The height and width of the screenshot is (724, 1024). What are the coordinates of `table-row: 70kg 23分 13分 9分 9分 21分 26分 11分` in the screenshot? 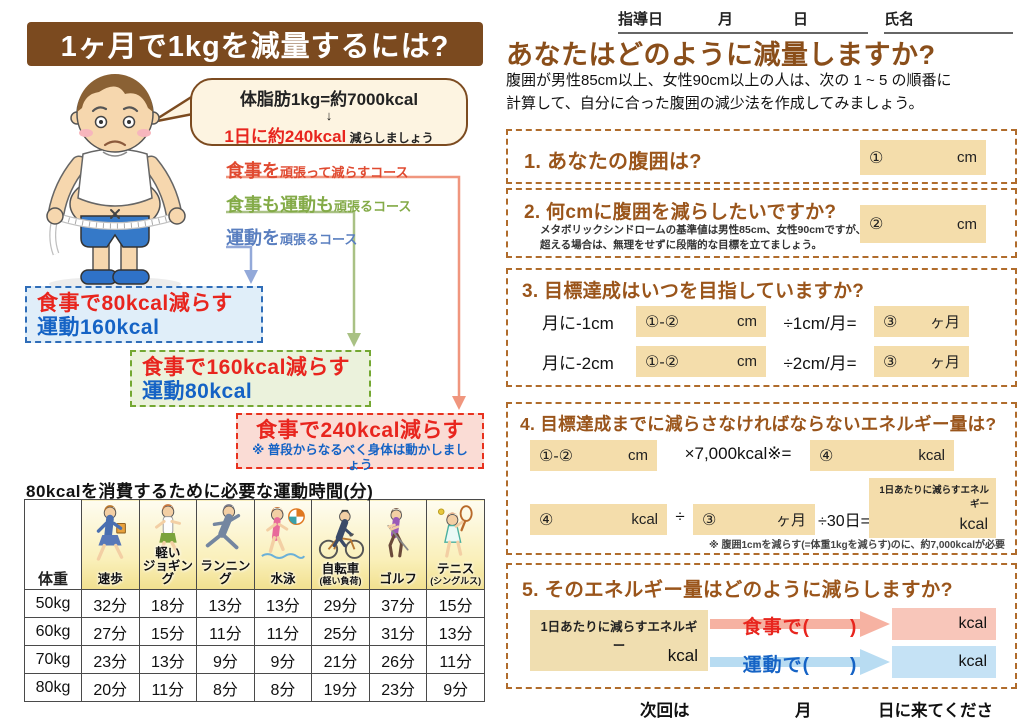 It's located at (254, 659).